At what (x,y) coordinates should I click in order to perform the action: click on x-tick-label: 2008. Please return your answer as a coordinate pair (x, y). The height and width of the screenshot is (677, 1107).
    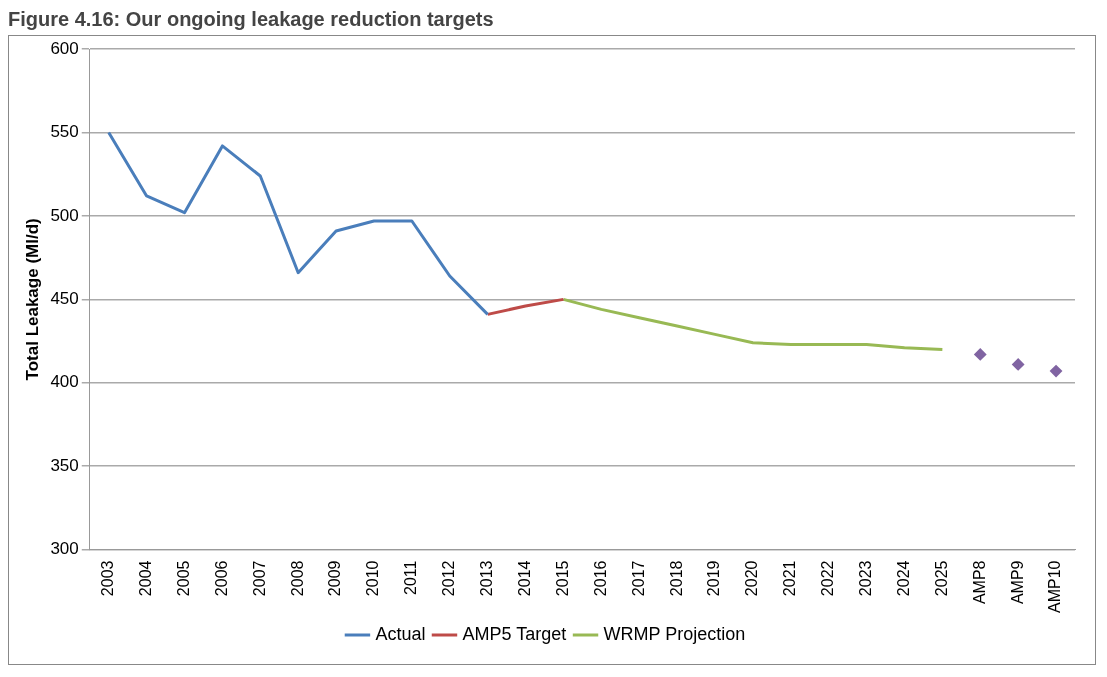
    Looking at the image, I should click on (297, 578).